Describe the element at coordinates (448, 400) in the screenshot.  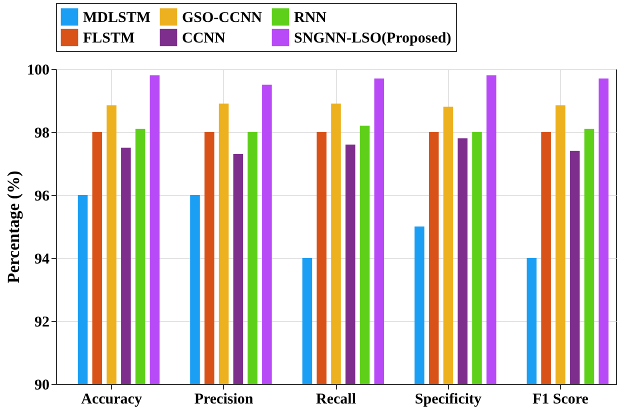
I see `x-tick-label: Specificity` at that location.